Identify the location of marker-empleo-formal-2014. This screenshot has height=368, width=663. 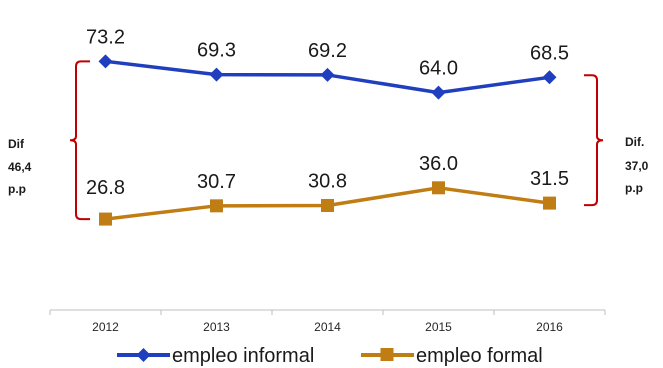
(327, 205).